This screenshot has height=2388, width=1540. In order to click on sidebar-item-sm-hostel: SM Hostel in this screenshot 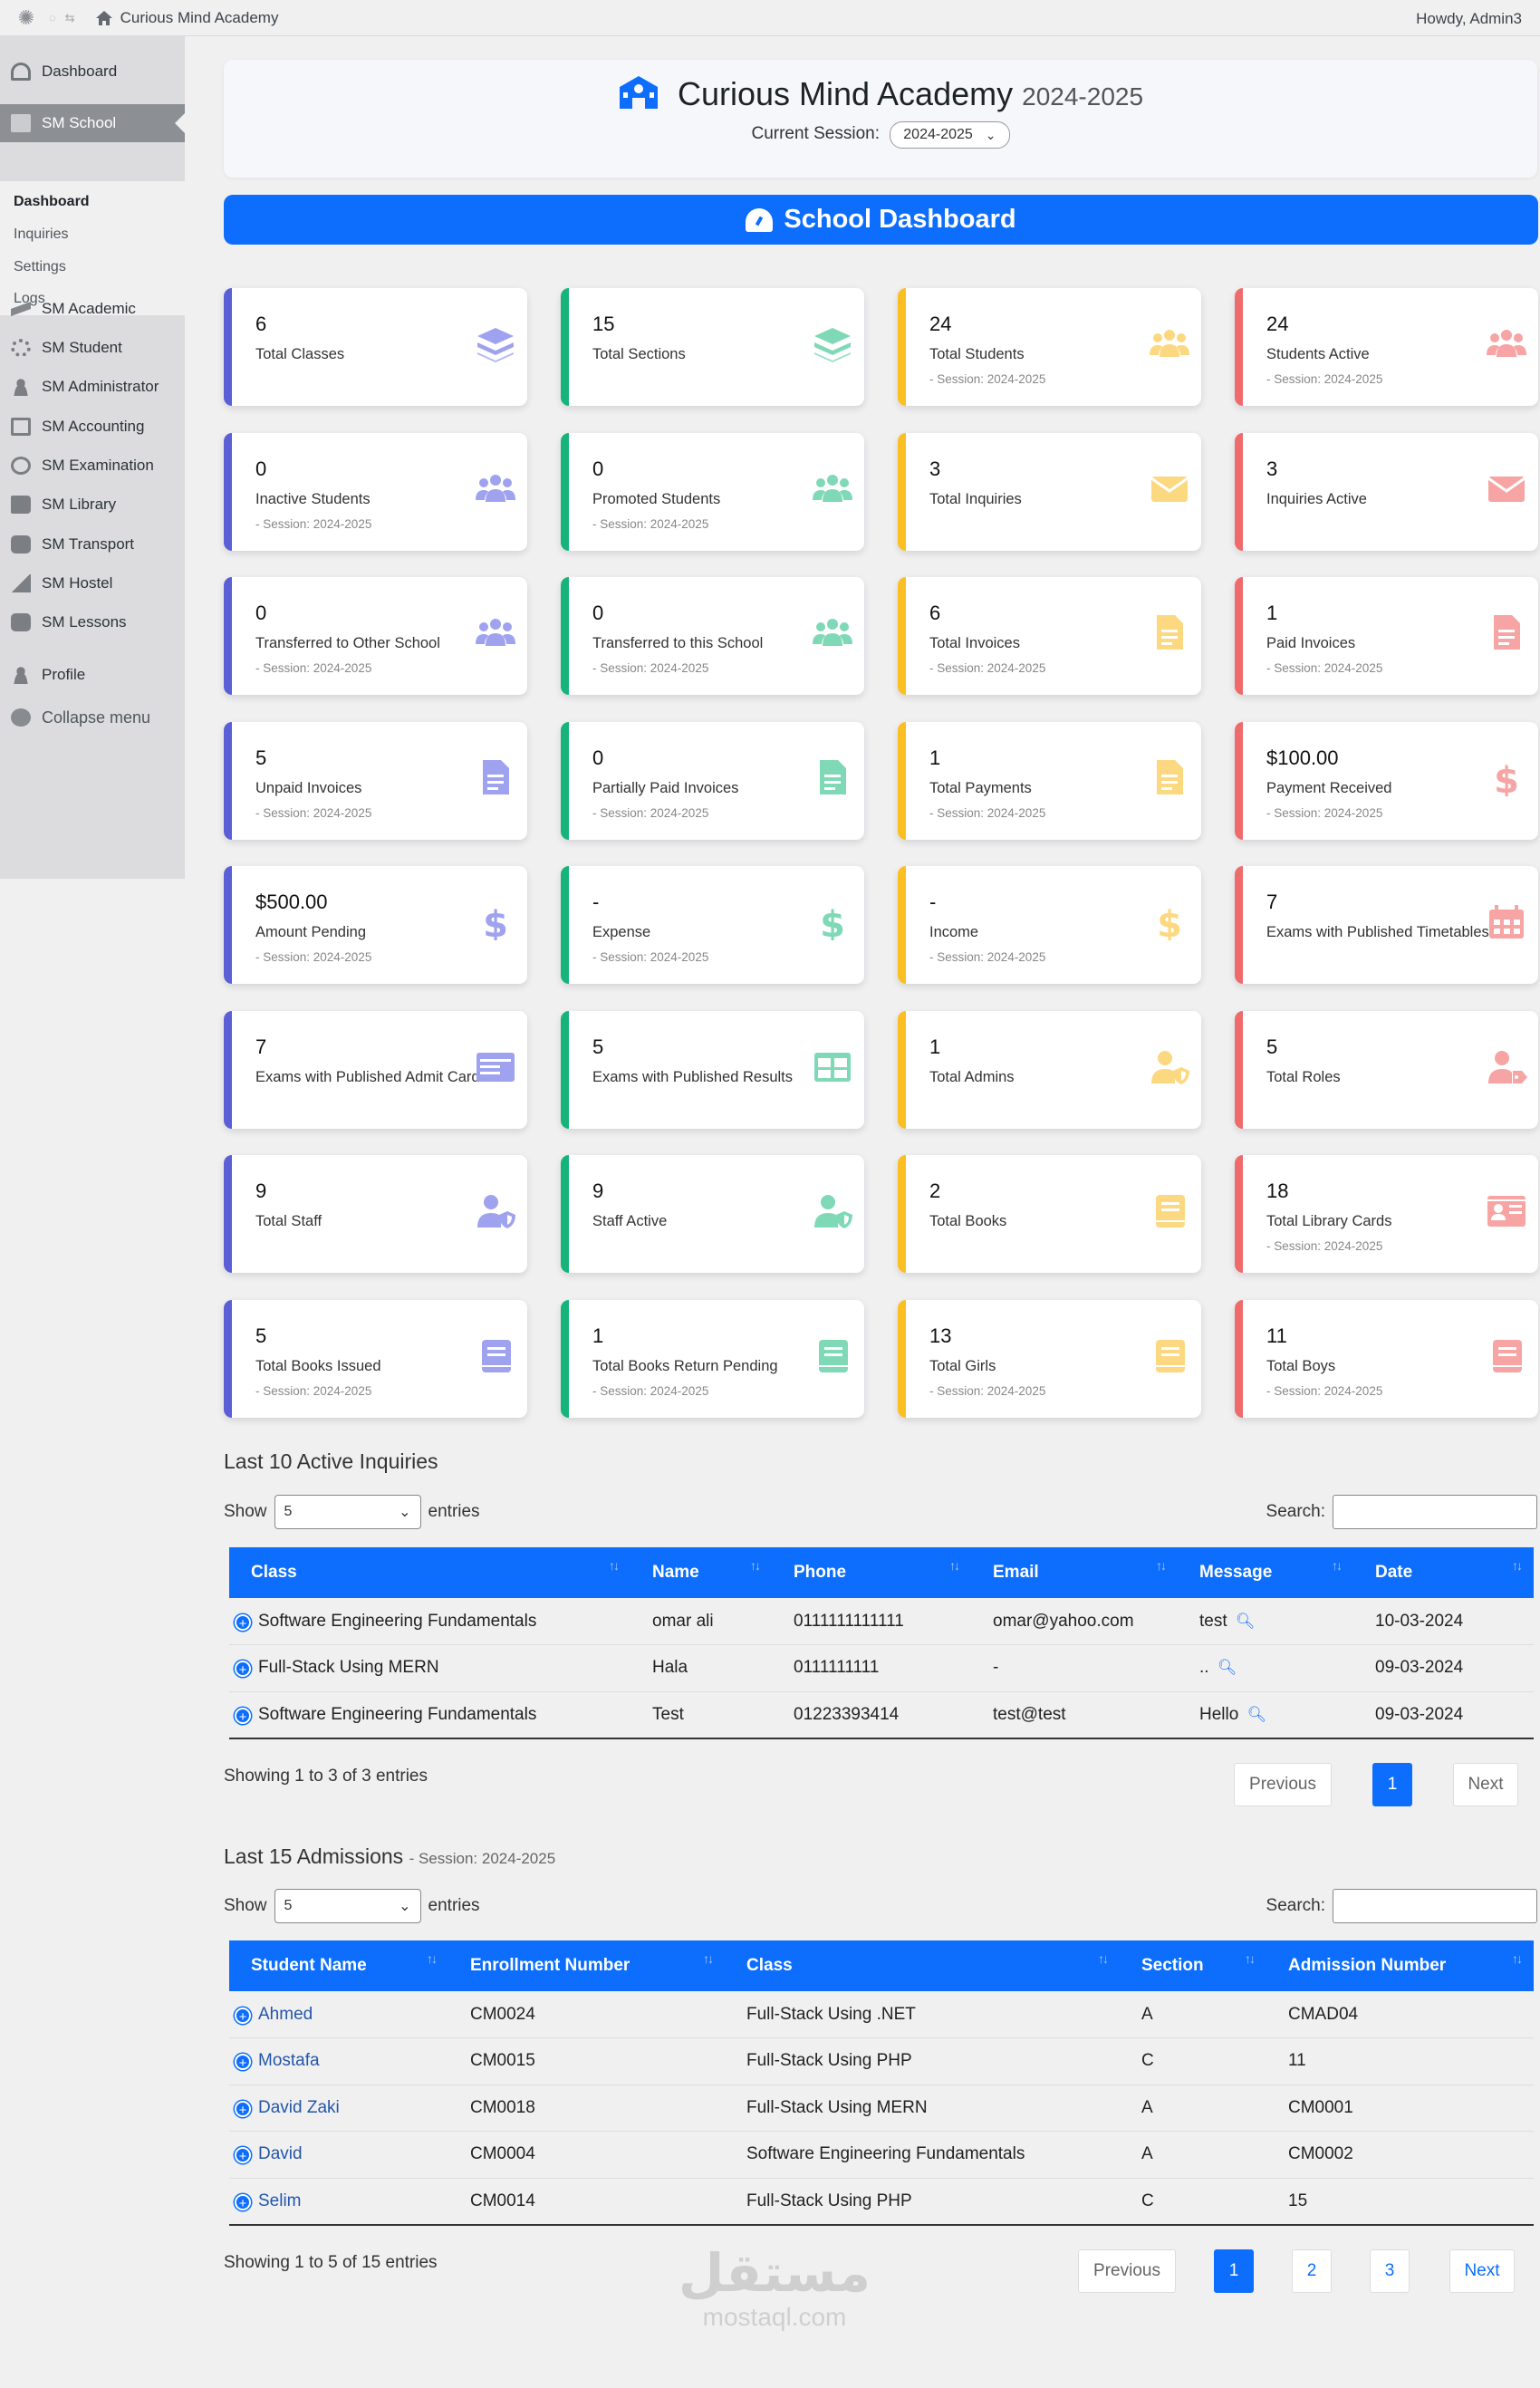, I will do `click(92, 583)`.